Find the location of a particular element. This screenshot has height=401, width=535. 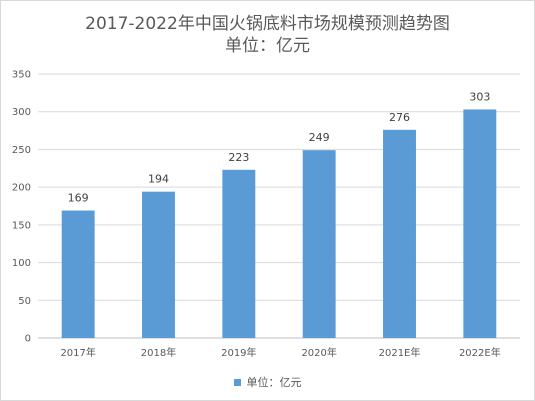

bar-value-label: 169 is located at coordinates (78, 198).